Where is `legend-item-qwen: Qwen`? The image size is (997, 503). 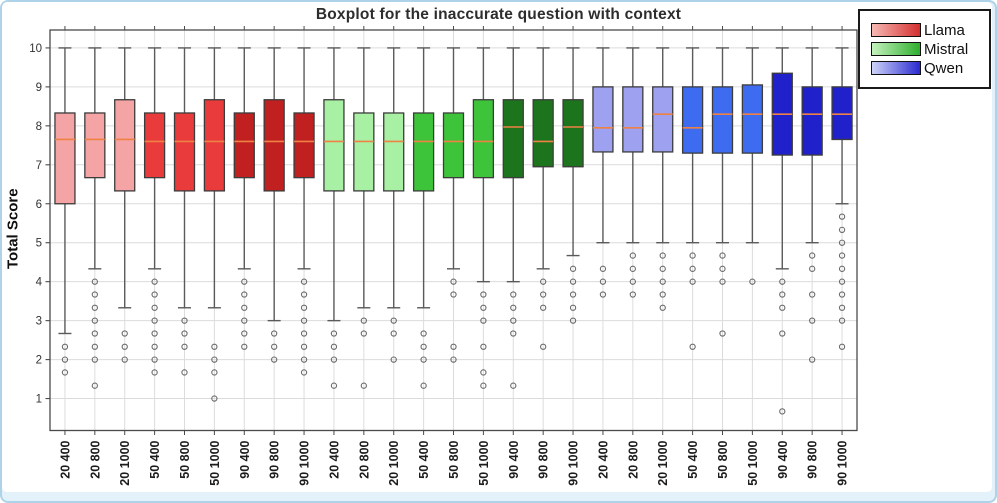
legend-item-qwen: Qwen is located at coordinates (930, 68).